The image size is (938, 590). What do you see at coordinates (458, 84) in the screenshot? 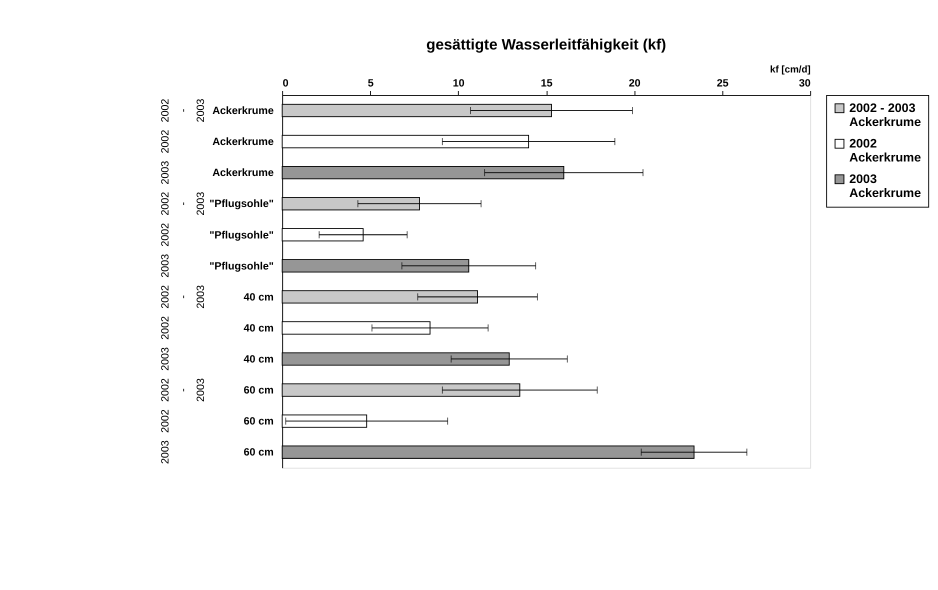
I see `x-tick-label: 10` at bounding box center [458, 84].